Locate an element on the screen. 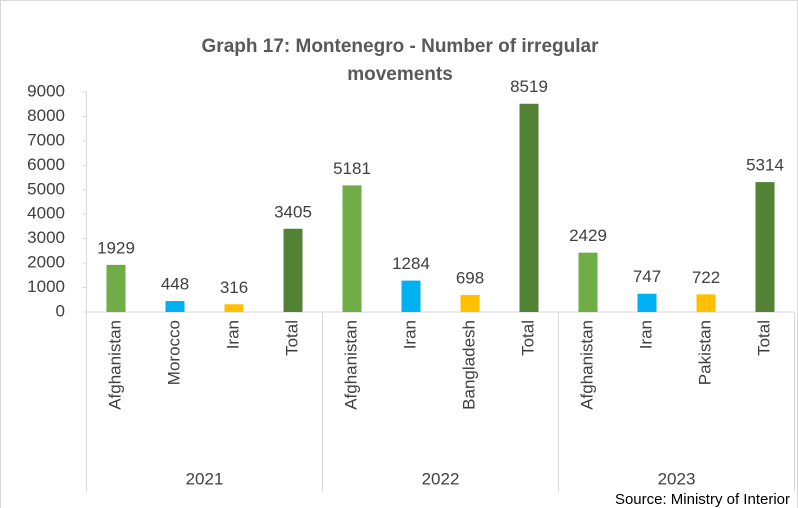 Image resolution: width=798 pixels, height=508 pixels. value-label: 8519 is located at coordinates (529, 86).